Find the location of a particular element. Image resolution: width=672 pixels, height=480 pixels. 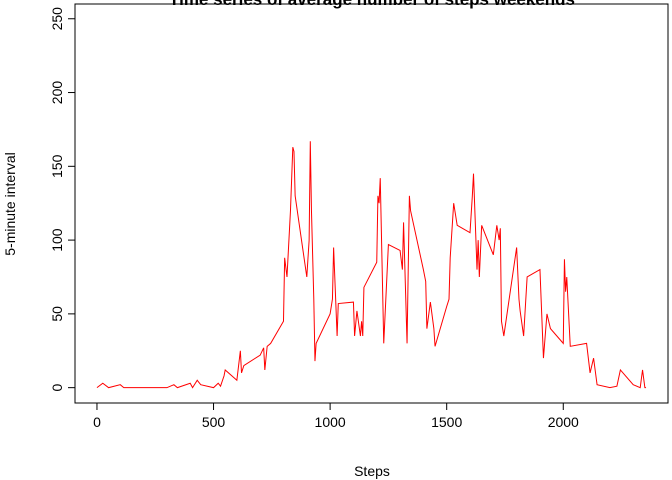

y-tick-label: 100 is located at coordinates (57, 240).